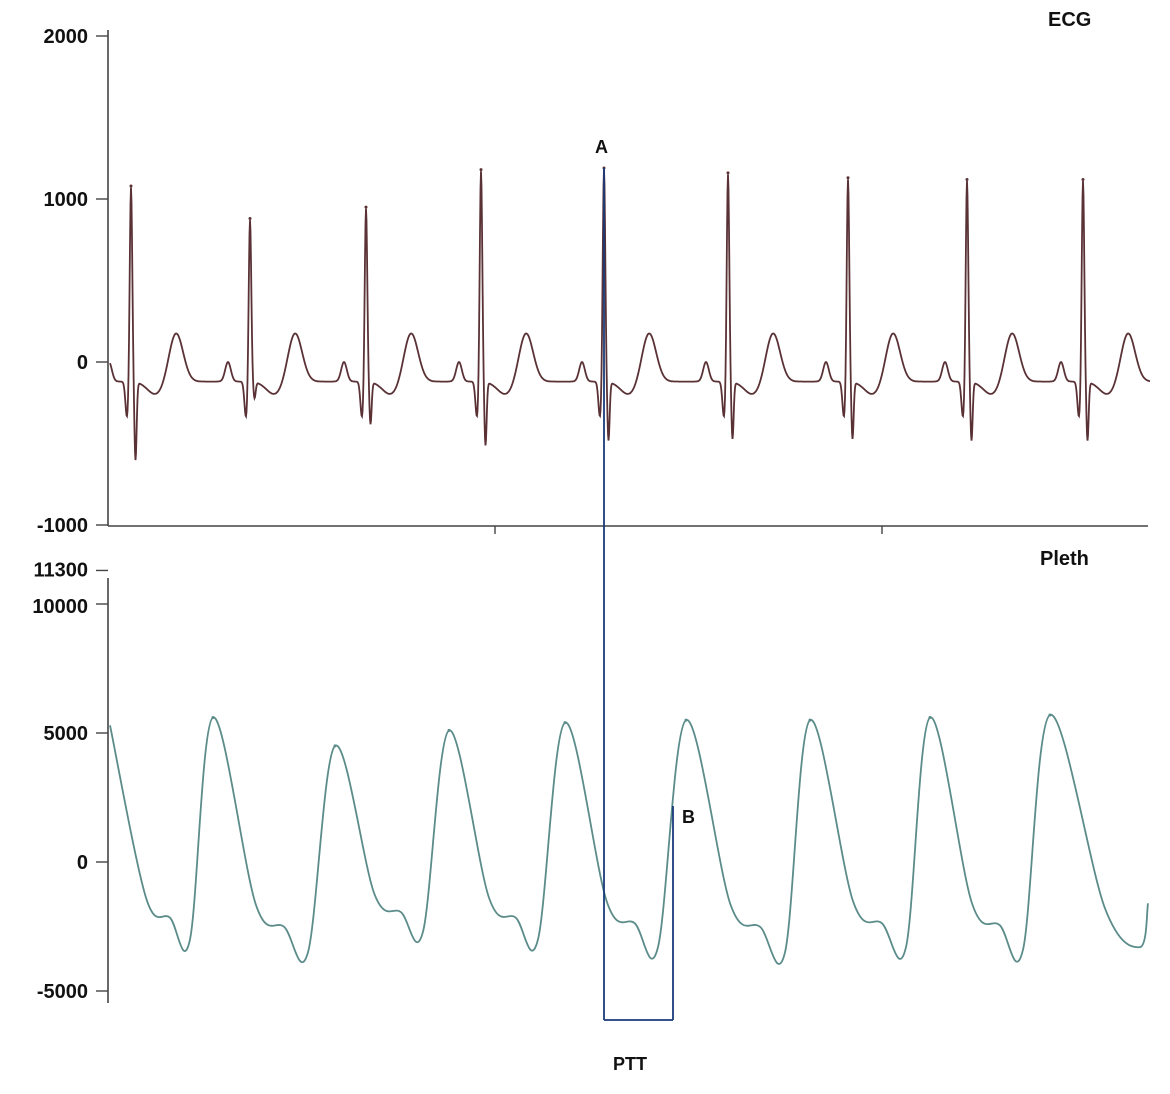 The height and width of the screenshot is (1094, 1170). I want to click on pleth-y-tick-label: 10000, so click(60, 607).